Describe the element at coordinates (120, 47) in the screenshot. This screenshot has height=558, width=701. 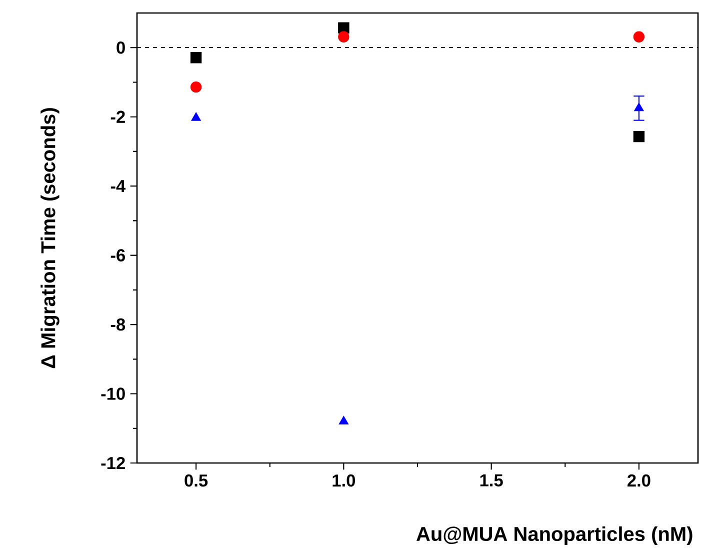
I see `y-tick-label: 0` at that location.